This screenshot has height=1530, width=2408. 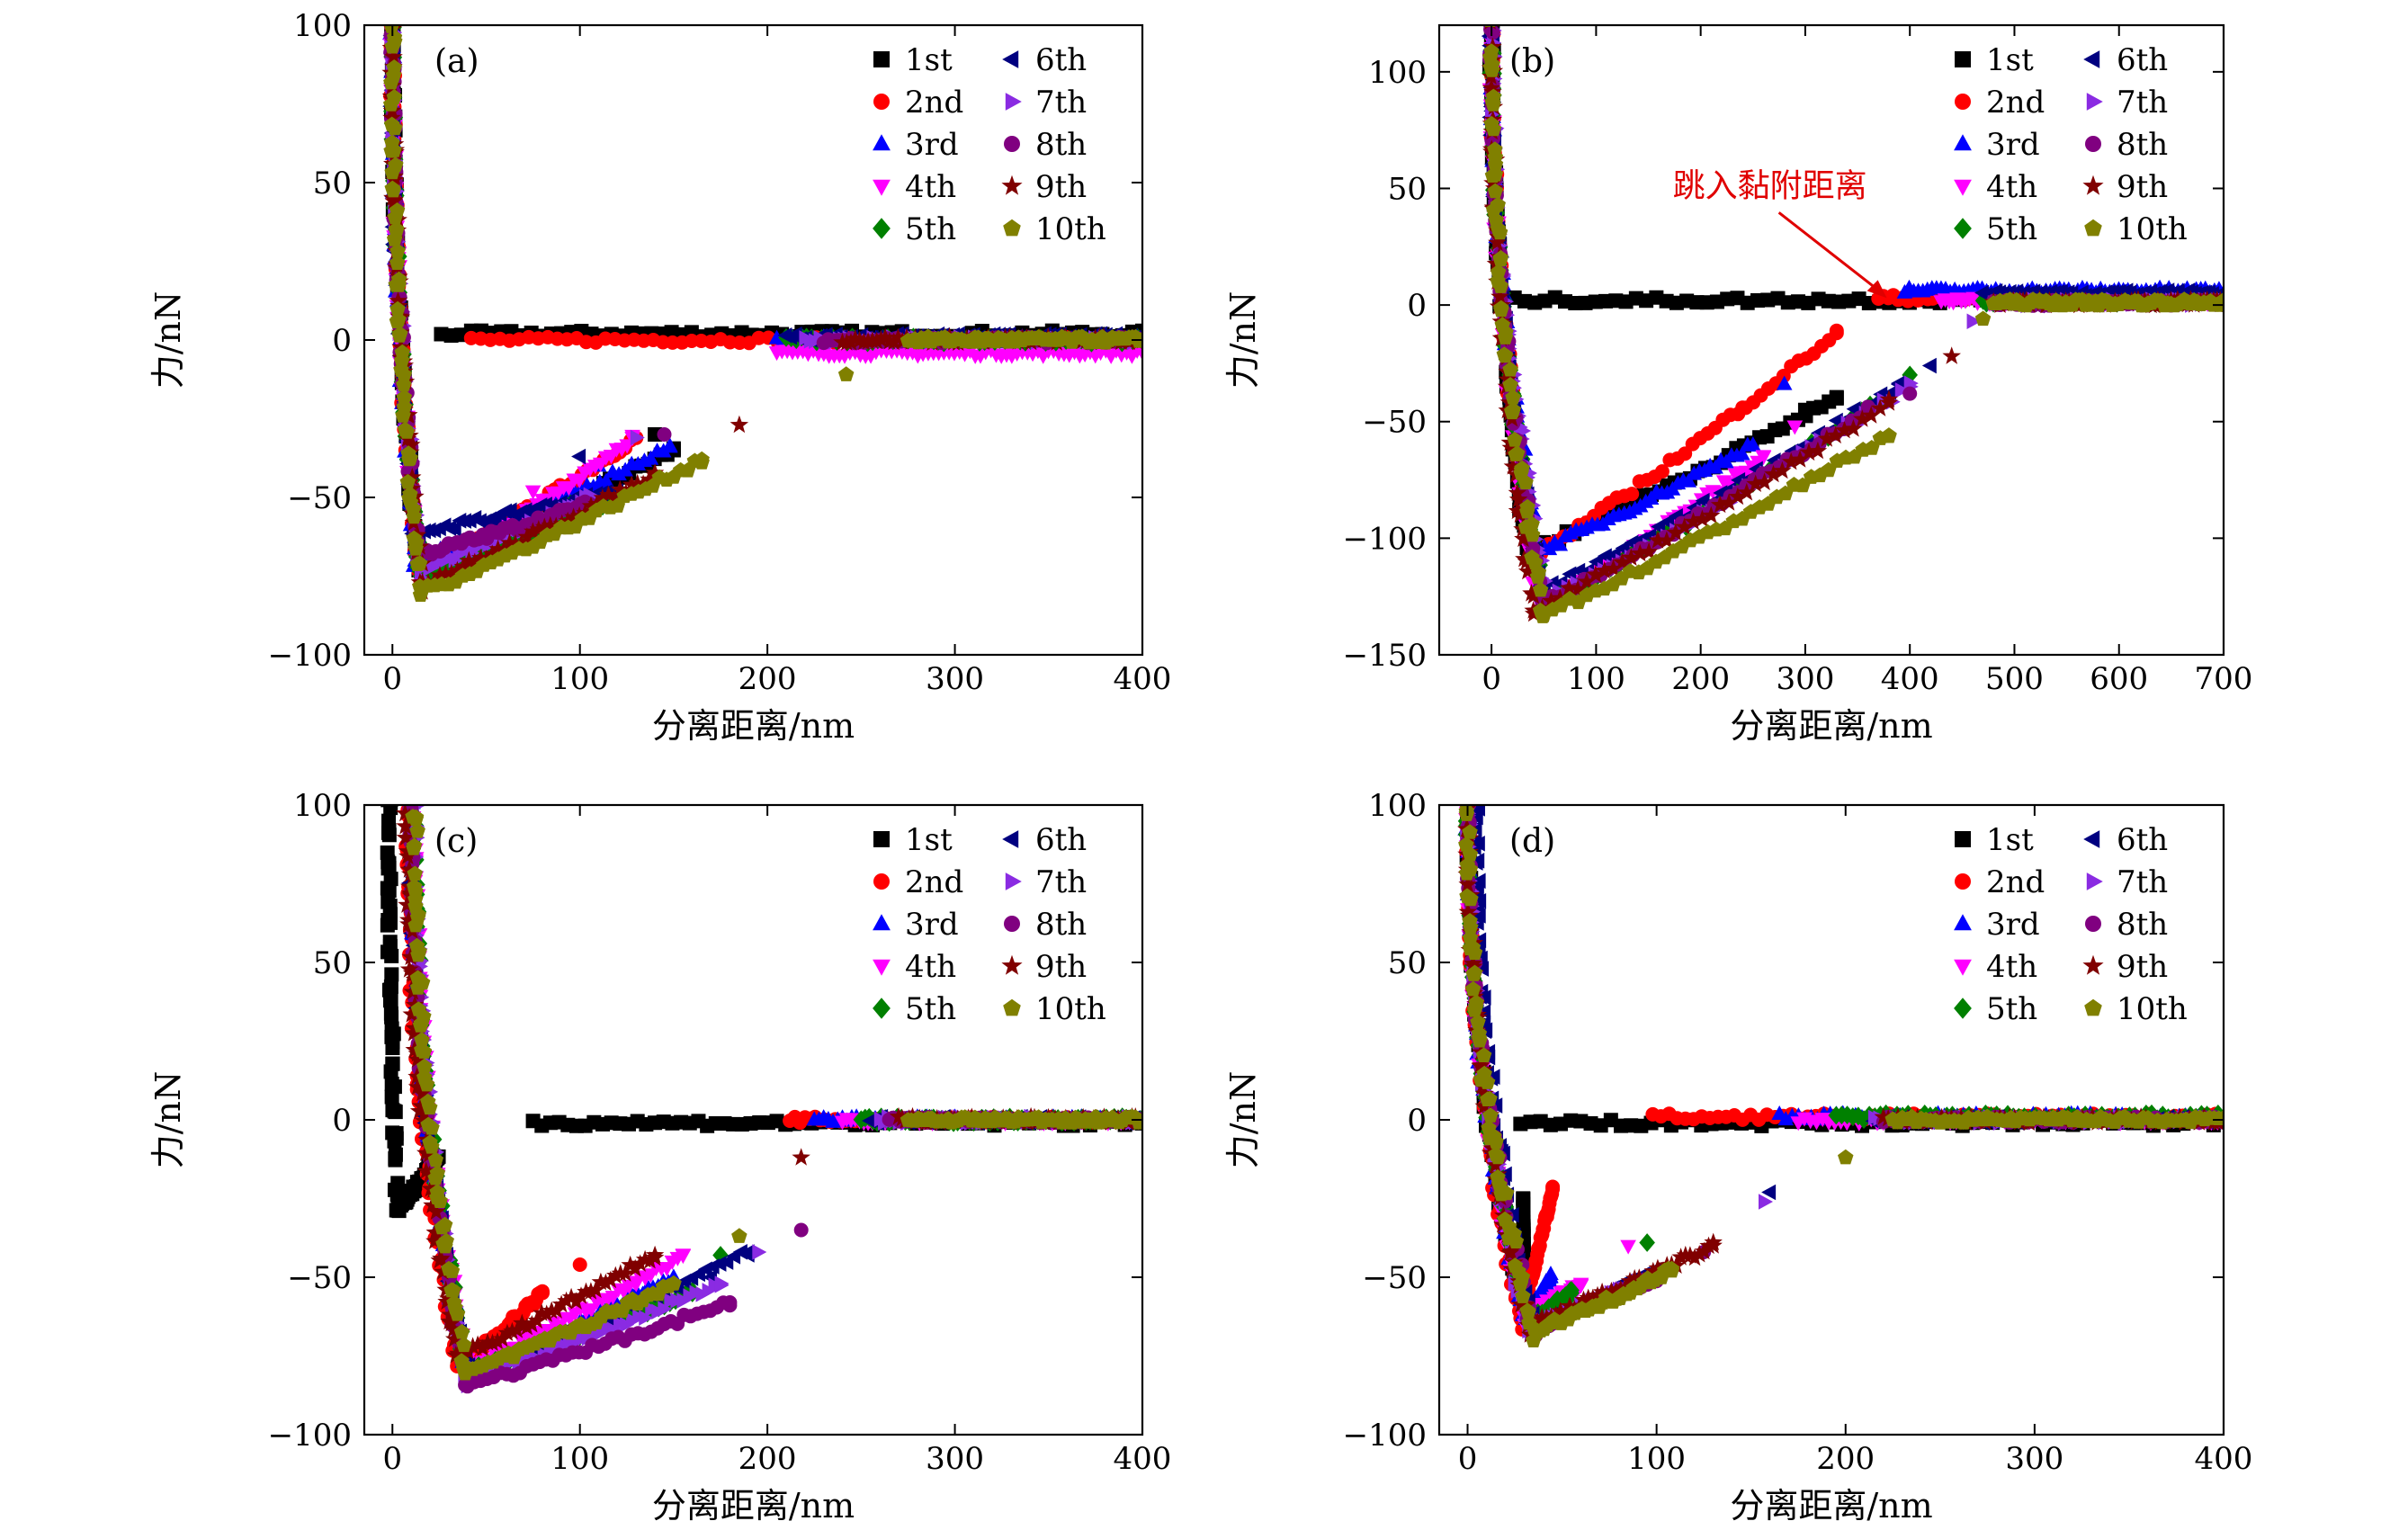 What do you see at coordinates (761, 1012) in the screenshot?
I see `series-1st` at bounding box center [761, 1012].